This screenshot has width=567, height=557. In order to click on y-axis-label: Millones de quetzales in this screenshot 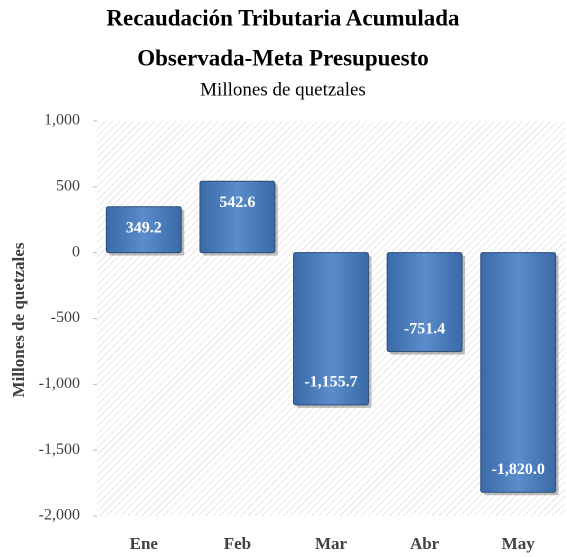, I will do `click(18, 319)`.